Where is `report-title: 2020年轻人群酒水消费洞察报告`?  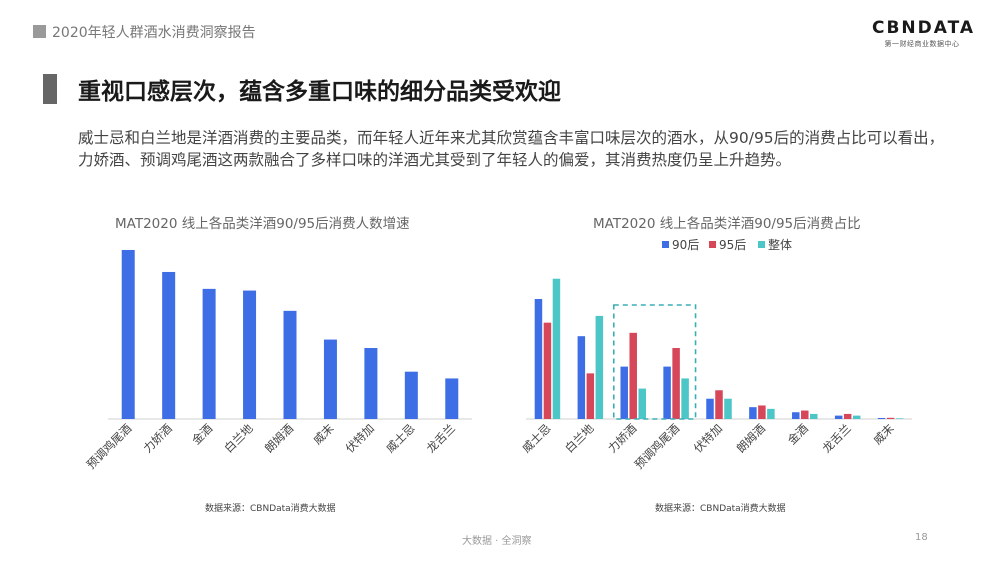 report-title: 2020年轻人群酒水消费洞察报告 is located at coordinates (154, 33).